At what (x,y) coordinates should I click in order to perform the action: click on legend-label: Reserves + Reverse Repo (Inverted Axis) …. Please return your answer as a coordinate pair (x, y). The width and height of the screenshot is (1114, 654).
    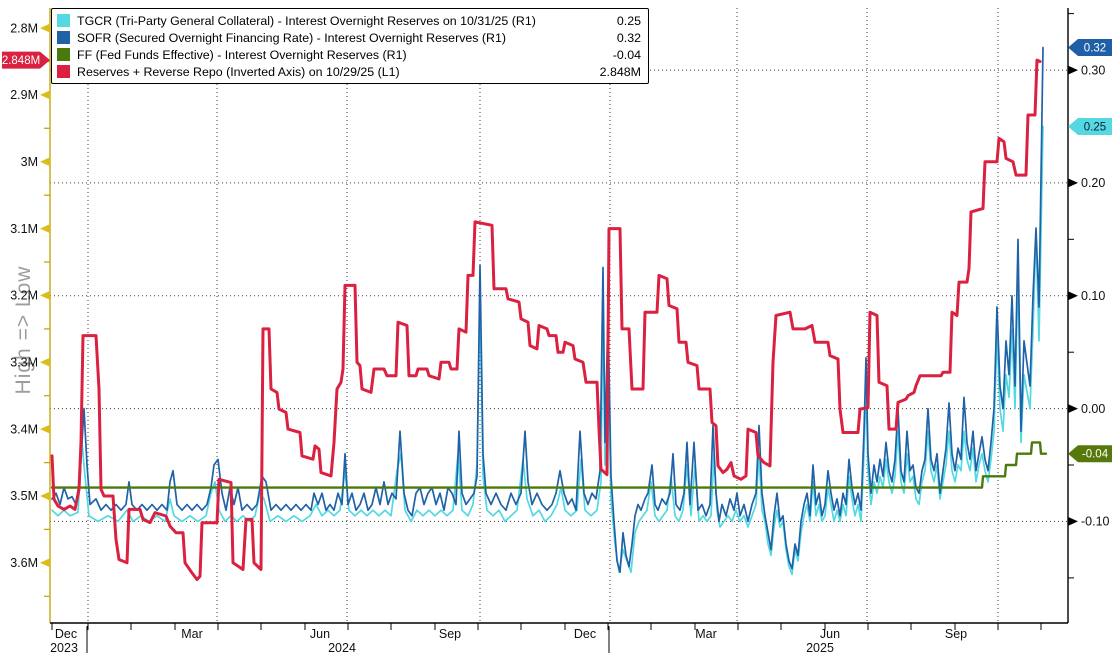
    Looking at the image, I should click on (238, 71).